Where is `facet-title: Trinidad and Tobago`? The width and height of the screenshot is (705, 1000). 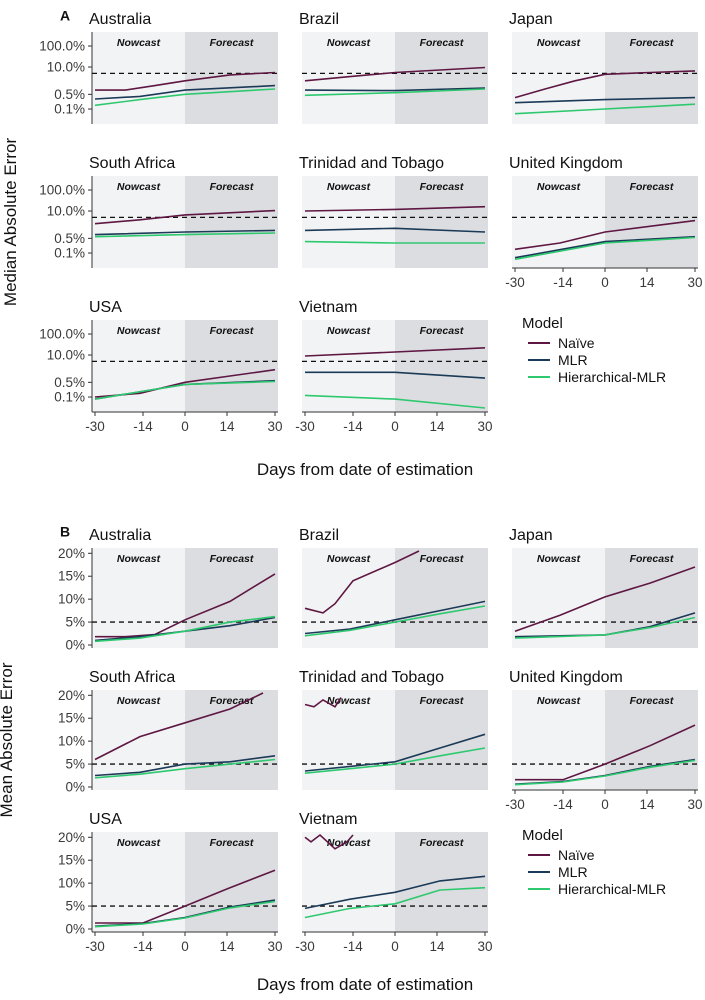
facet-title: Trinidad and Tobago is located at coordinates (371, 677).